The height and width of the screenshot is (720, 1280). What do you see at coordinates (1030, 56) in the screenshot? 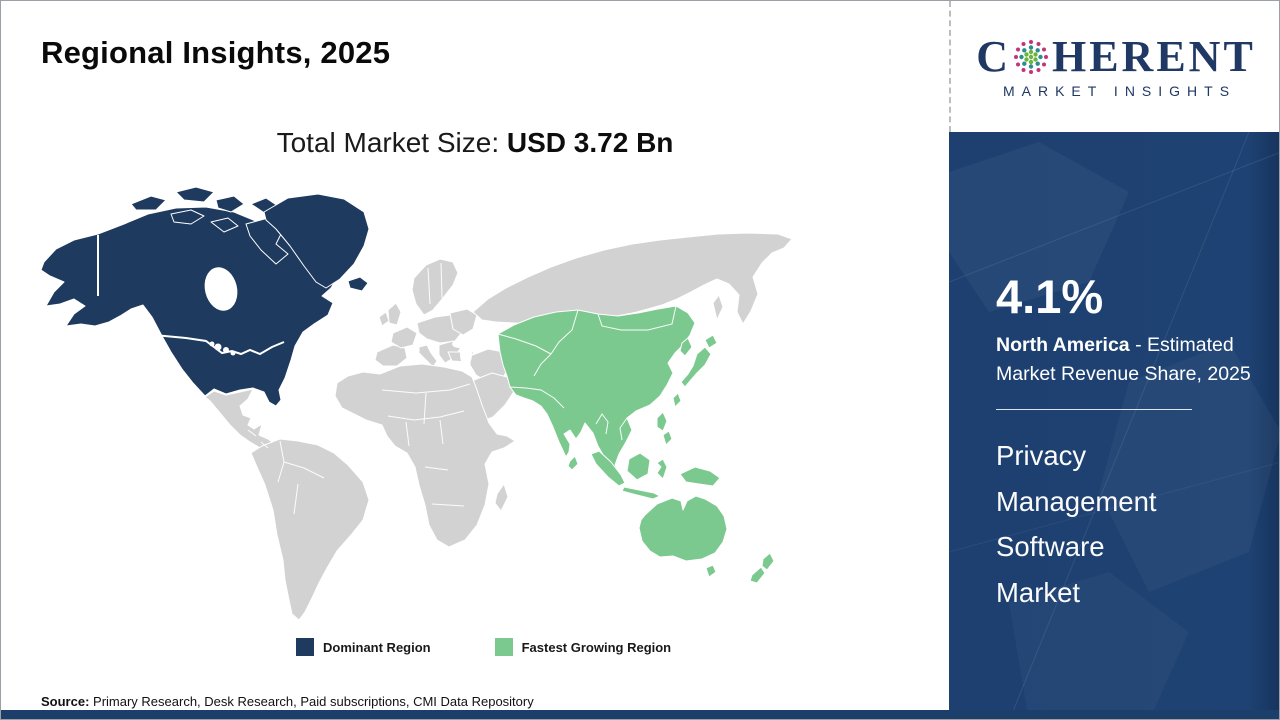
I see `dotted-globe-icon` at bounding box center [1030, 56].